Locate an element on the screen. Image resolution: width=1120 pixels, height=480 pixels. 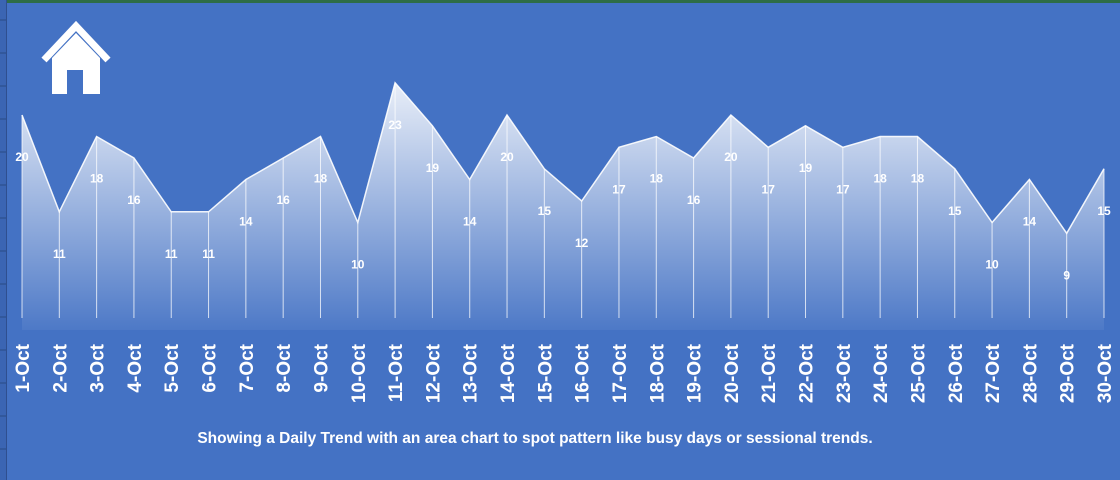
x-tick-label: 29-Oct is located at coordinates (1068, 373).